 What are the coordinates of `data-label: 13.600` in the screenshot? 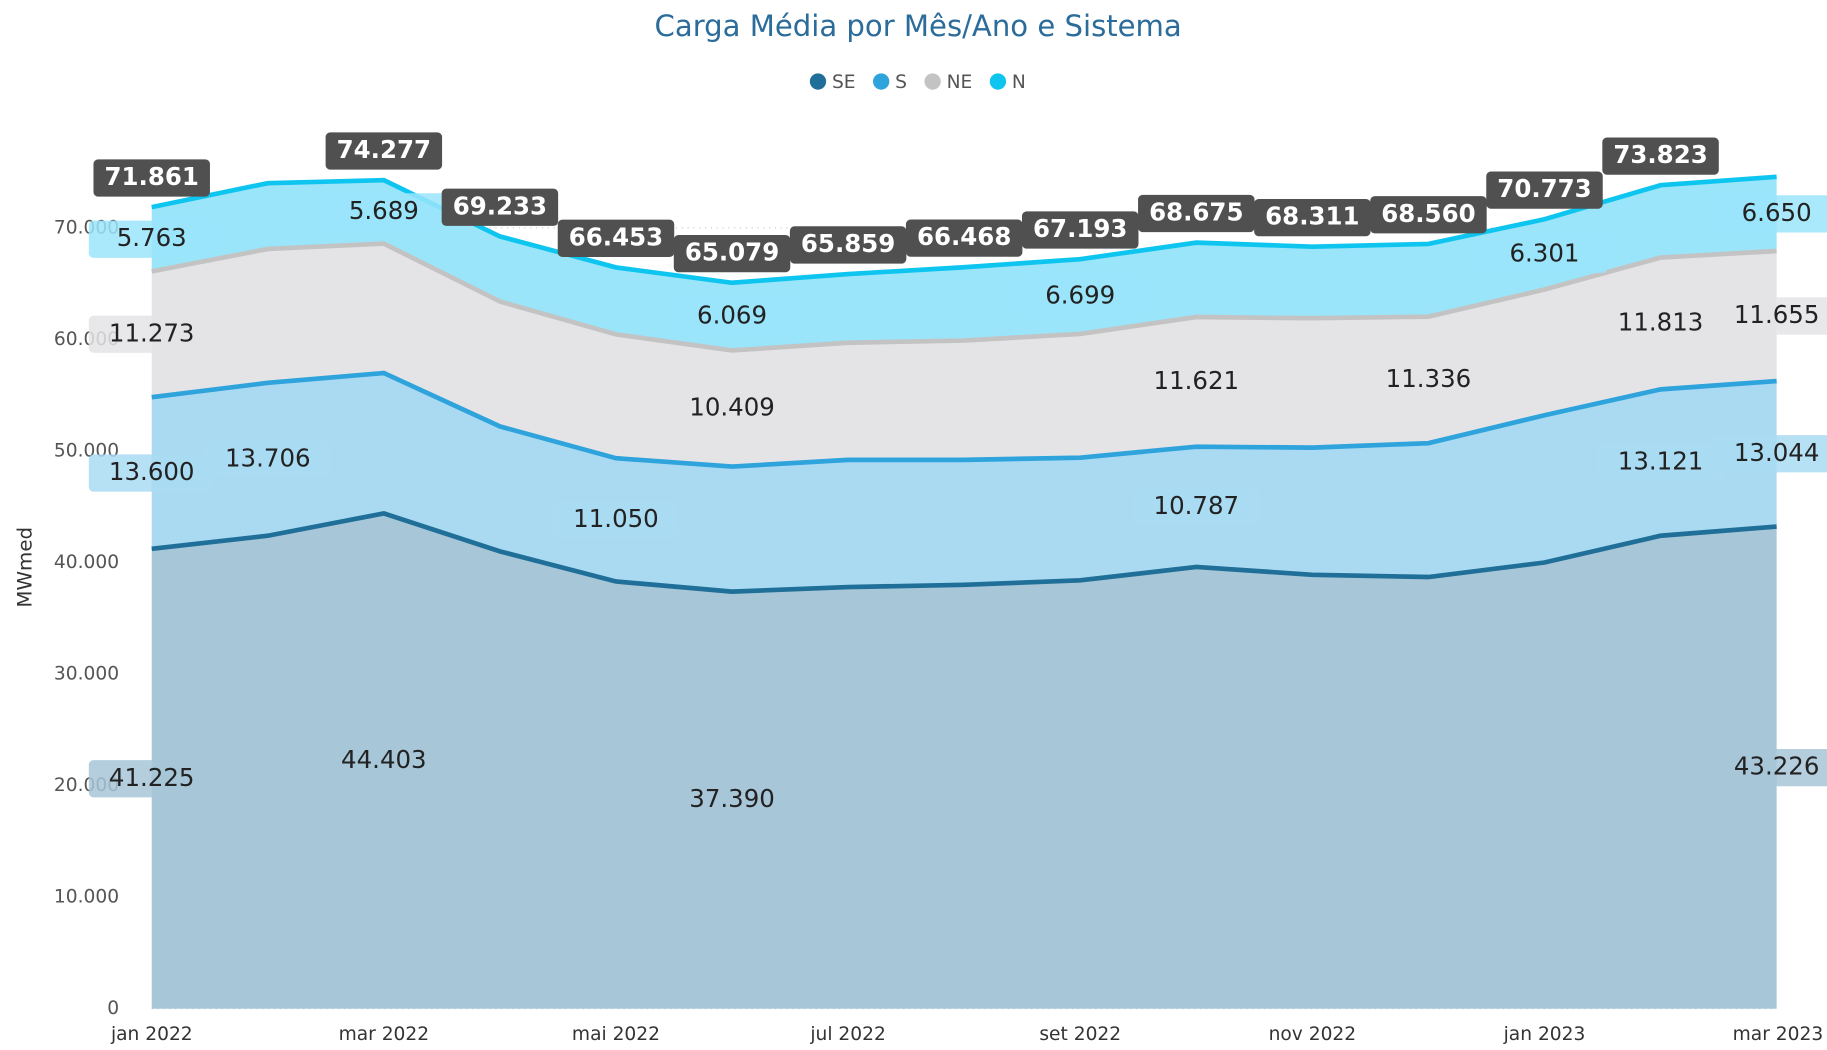 It's located at (152, 471).